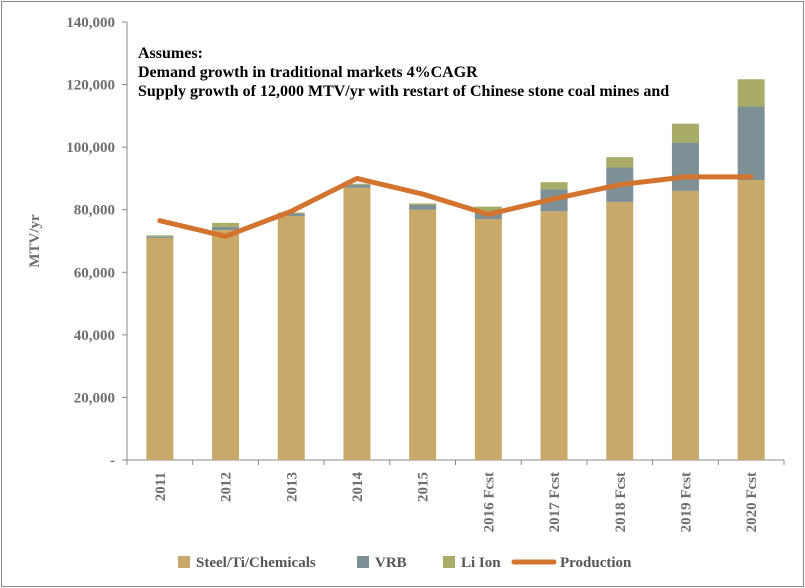  Describe the element at coordinates (161, 486) in the screenshot. I see `x-tick-label-0: 2011` at that location.